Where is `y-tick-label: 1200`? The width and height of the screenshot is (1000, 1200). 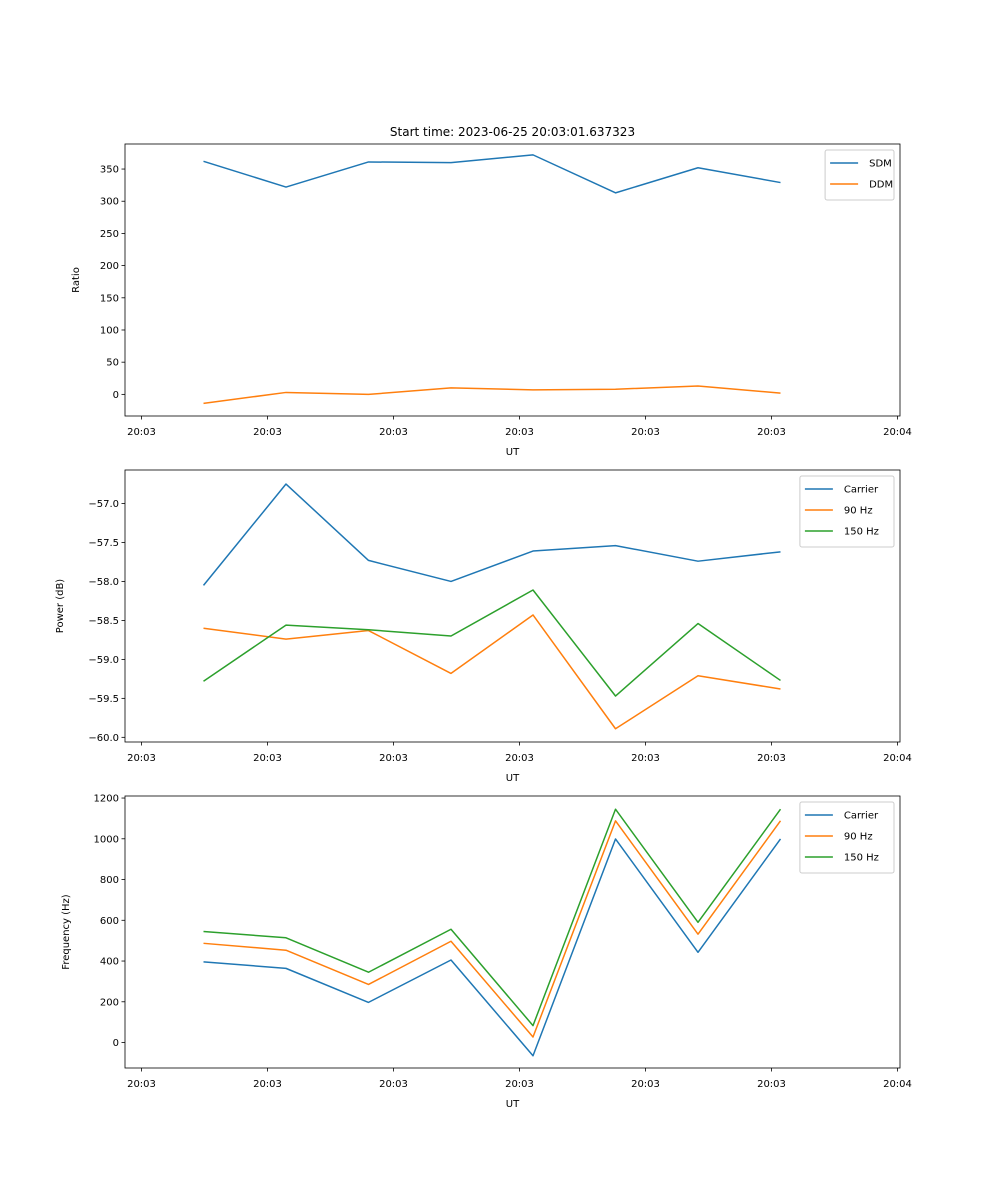
y-tick-label: 1200 is located at coordinates (106, 799).